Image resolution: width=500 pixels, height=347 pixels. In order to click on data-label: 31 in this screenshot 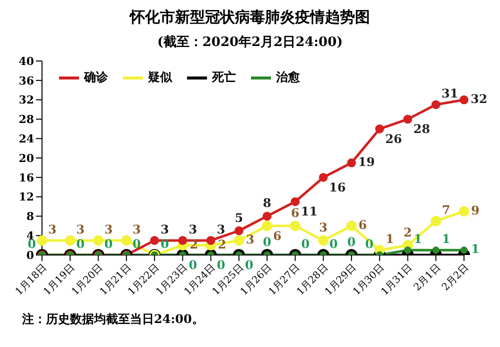, I will do `click(450, 93)`.